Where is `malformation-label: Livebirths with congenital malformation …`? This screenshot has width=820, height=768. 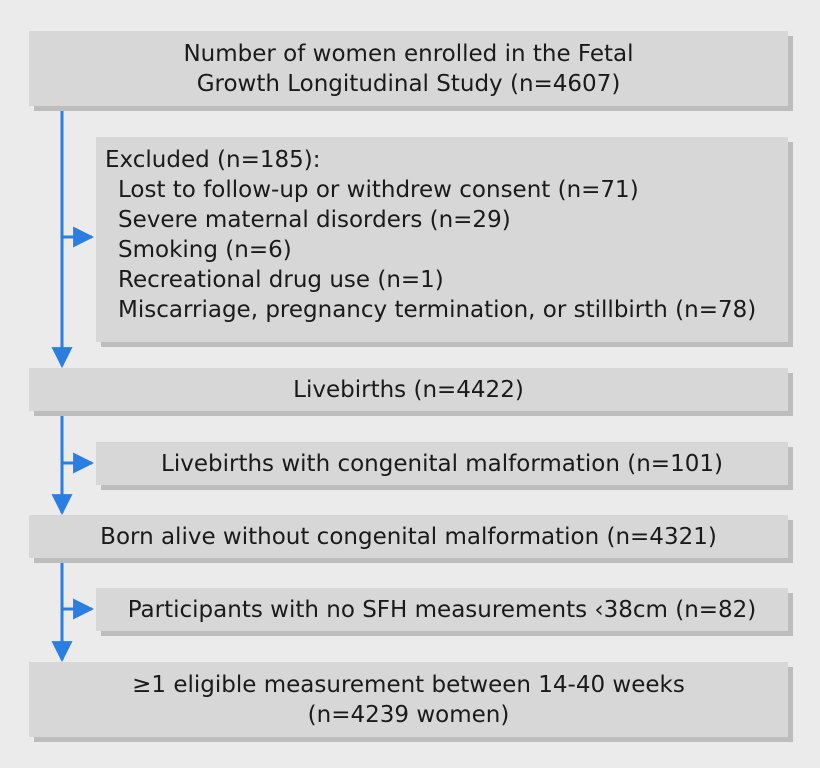
malformation-label: Livebirths with congenital malformation … is located at coordinates (442, 463).